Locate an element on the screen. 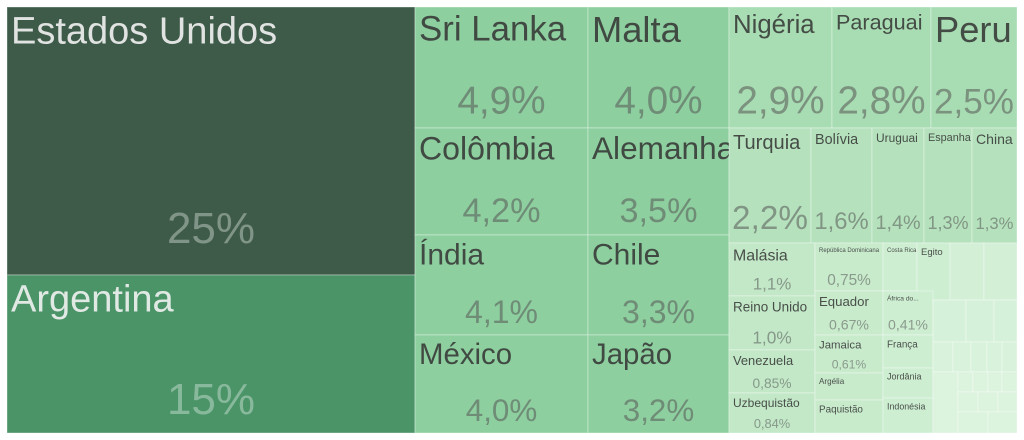 The height and width of the screenshot is (440, 1024). value-label: 2,2% is located at coordinates (770, 218).